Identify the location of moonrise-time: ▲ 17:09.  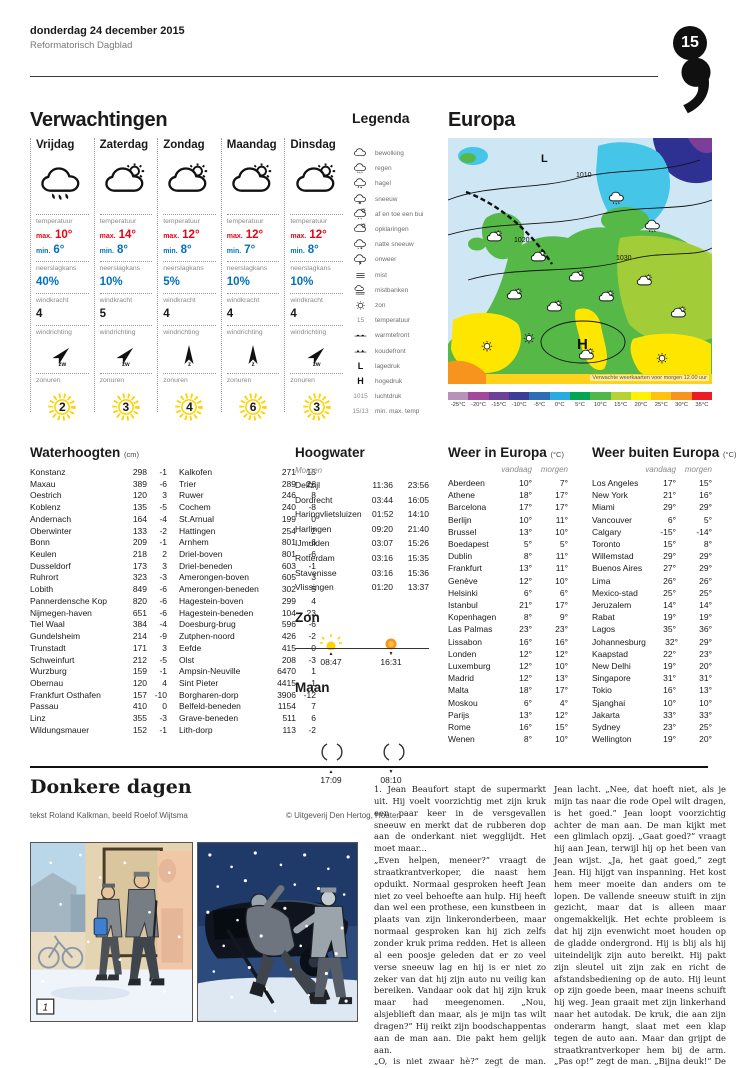
(331, 777).